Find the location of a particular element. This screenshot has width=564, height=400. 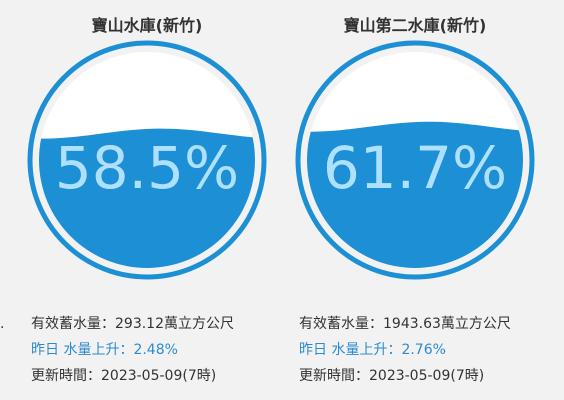

clipped-edge-text: . is located at coordinates (2, 324).